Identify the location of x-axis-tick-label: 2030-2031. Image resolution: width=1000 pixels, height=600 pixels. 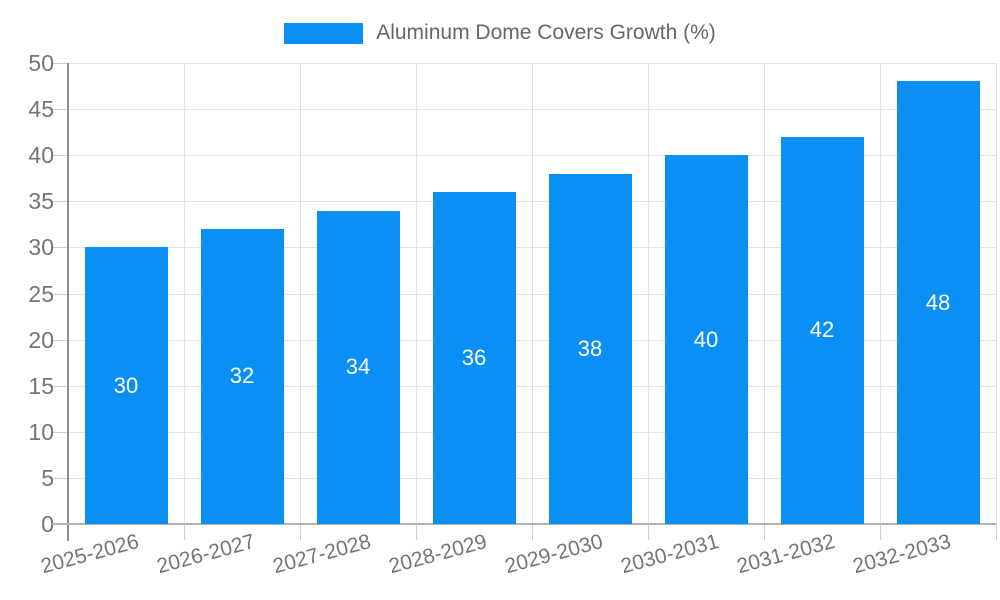
(669, 554).